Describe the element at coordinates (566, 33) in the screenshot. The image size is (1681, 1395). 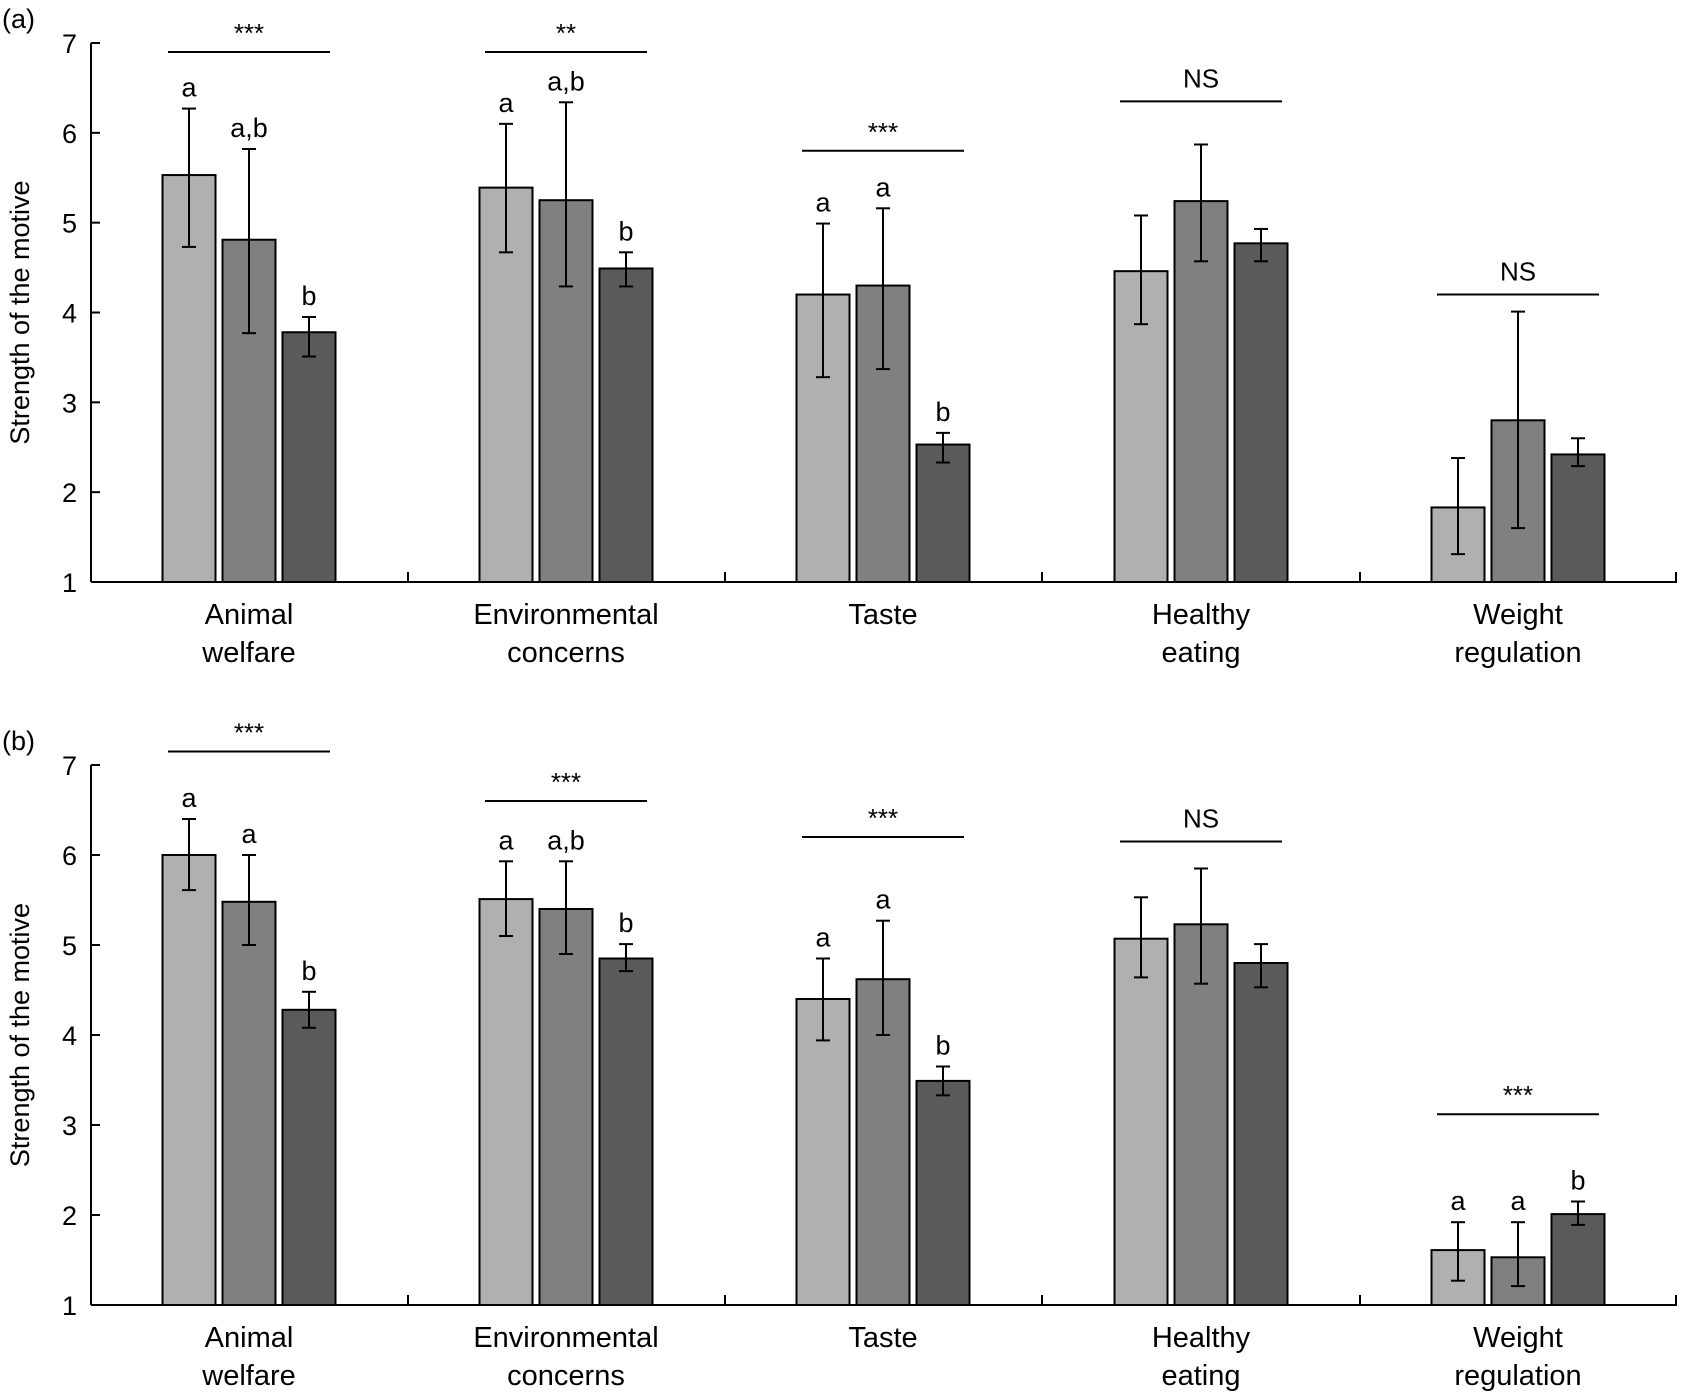
I see `significance-label: **` at that location.